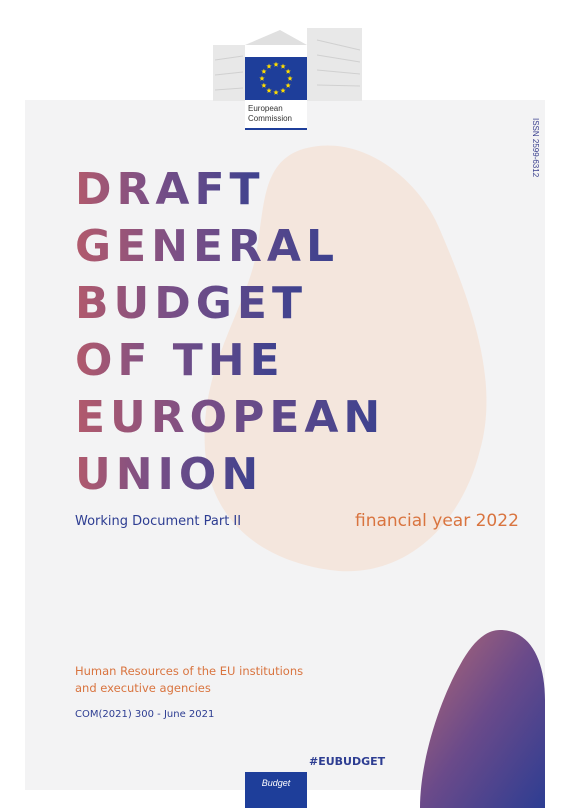 The image size is (569, 808). Describe the element at coordinates (158, 521) in the screenshot. I see `subtitle: Working Document Part II` at that location.